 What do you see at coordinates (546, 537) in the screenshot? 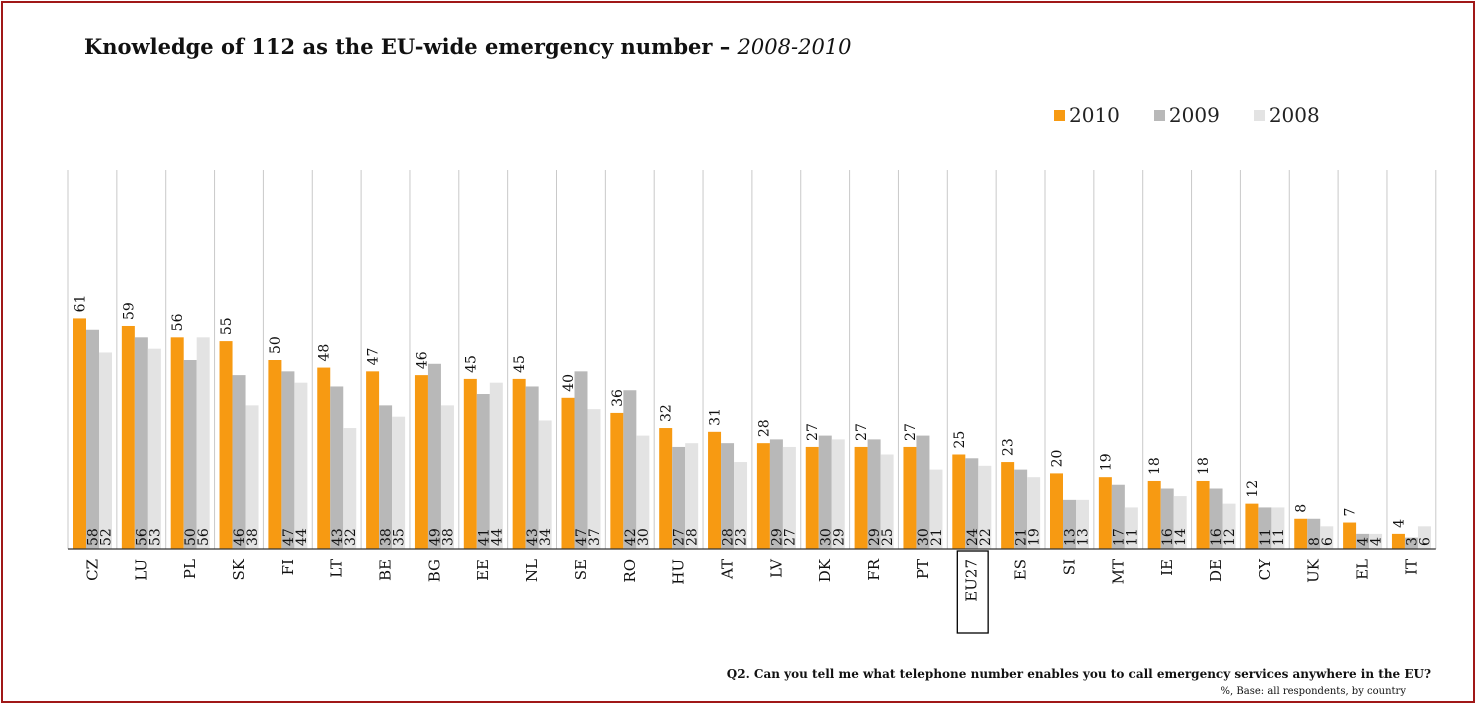
I see `value-label-2008-NL: 34` at bounding box center [546, 537].